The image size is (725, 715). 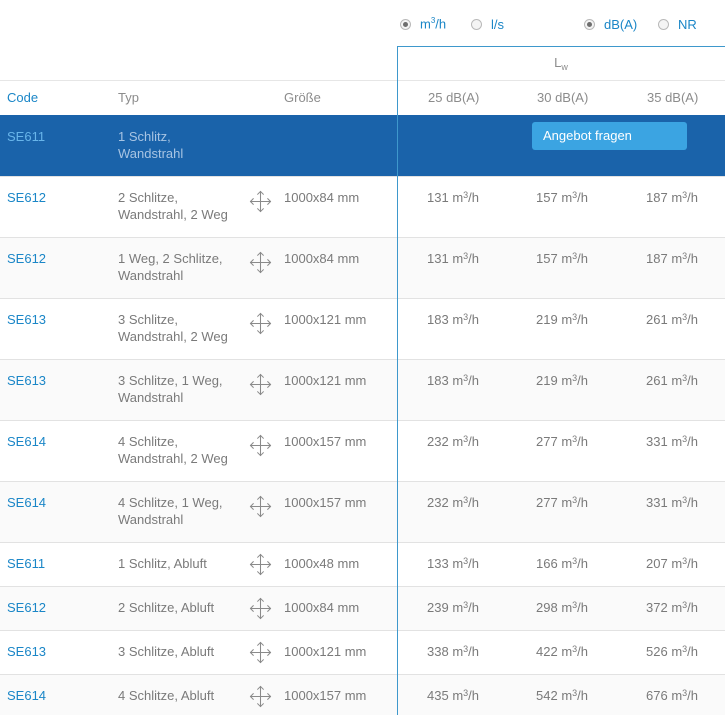 What do you see at coordinates (453, 563) in the screenshot?
I see `row-value-25: 133 m3/h` at bounding box center [453, 563].